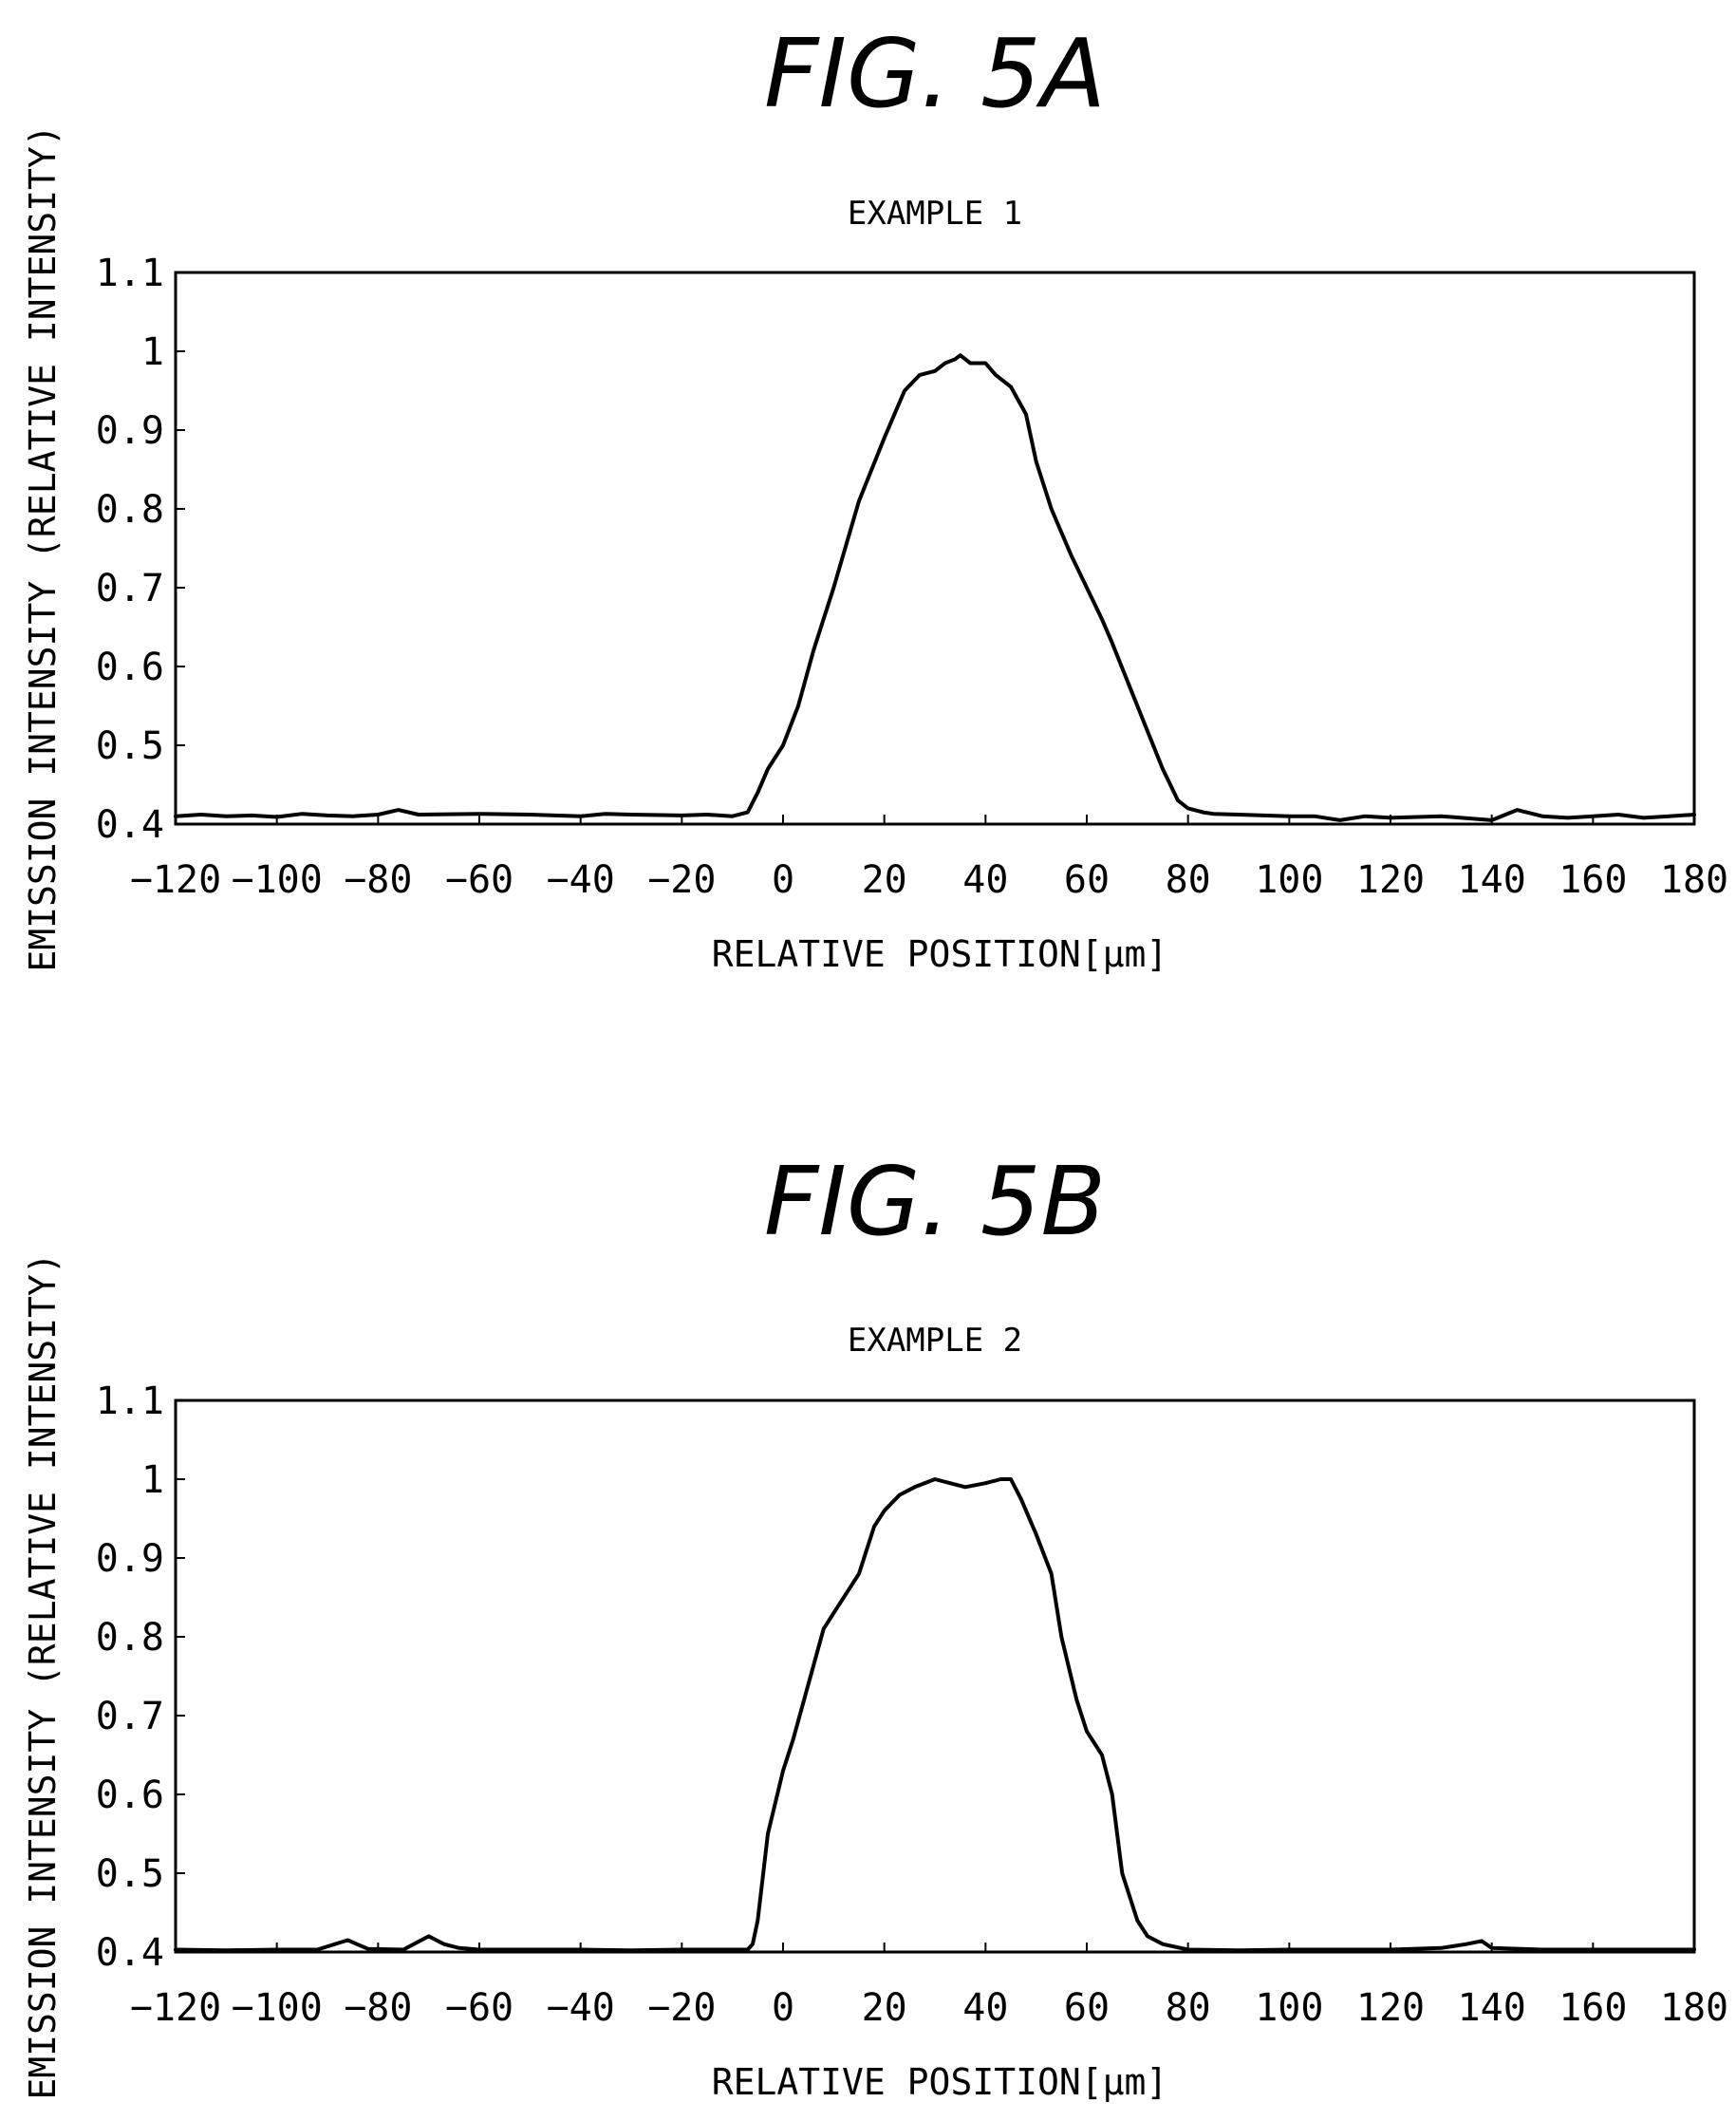  I want to click on chart-title: EXAMPLE 2, so click(935, 1341).